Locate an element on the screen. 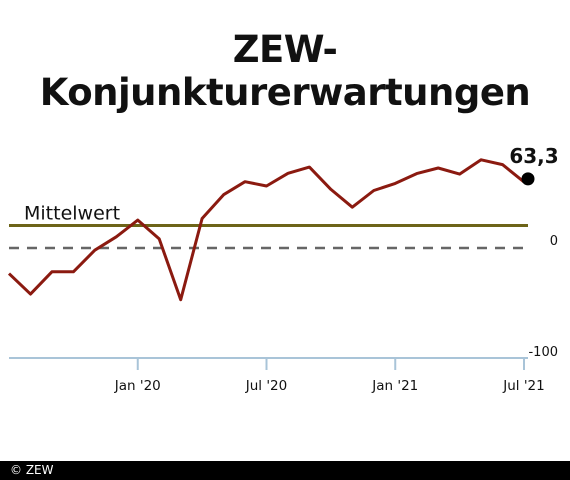 Image resolution: width=570 pixels, height=480 pixels. y-tick-label: -100 is located at coordinates (543, 352).